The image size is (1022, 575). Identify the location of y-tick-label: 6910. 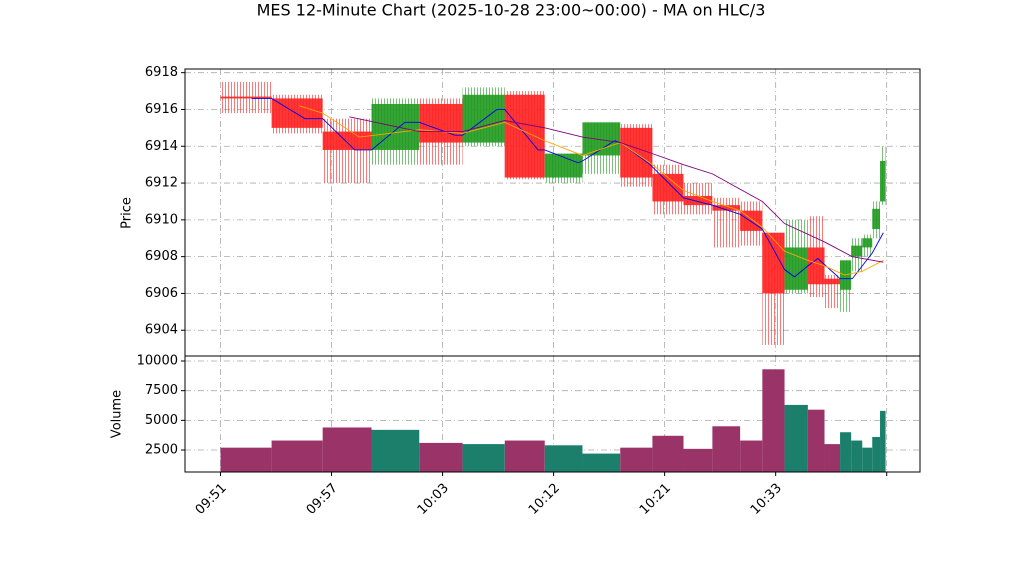
(161, 219).